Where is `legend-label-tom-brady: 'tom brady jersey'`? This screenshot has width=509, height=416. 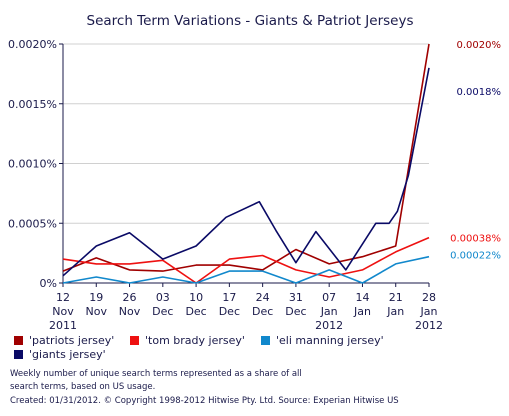 legend-label-tom-brady: 'tom brady jersey' is located at coordinates (195, 340).